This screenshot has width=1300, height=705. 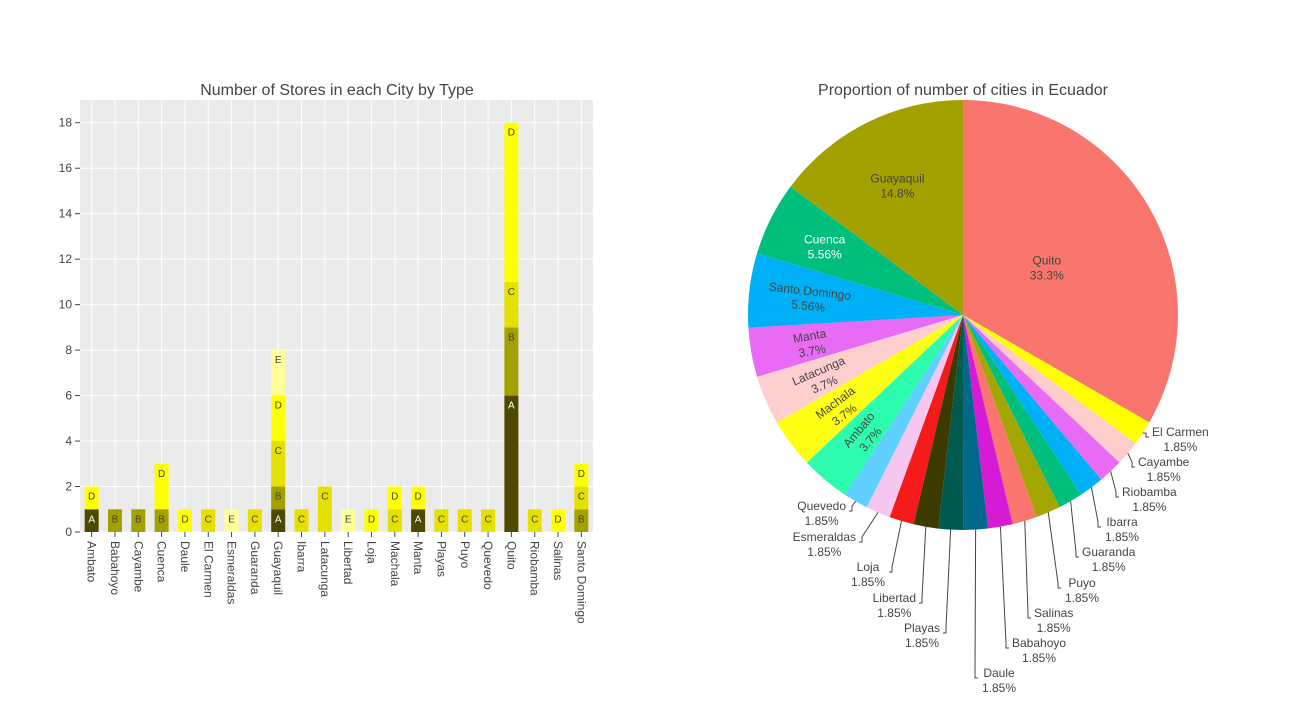 What do you see at coordinates (66, 123) in the screenshot?
I see `y-tick-label: 18` at bounding box center [66, 123].